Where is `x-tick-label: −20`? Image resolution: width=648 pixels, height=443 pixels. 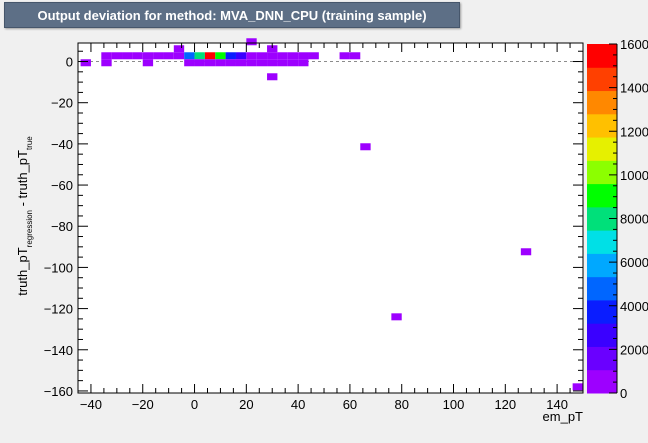 x-tick-label: −20 is located at coordinates (143, 404).